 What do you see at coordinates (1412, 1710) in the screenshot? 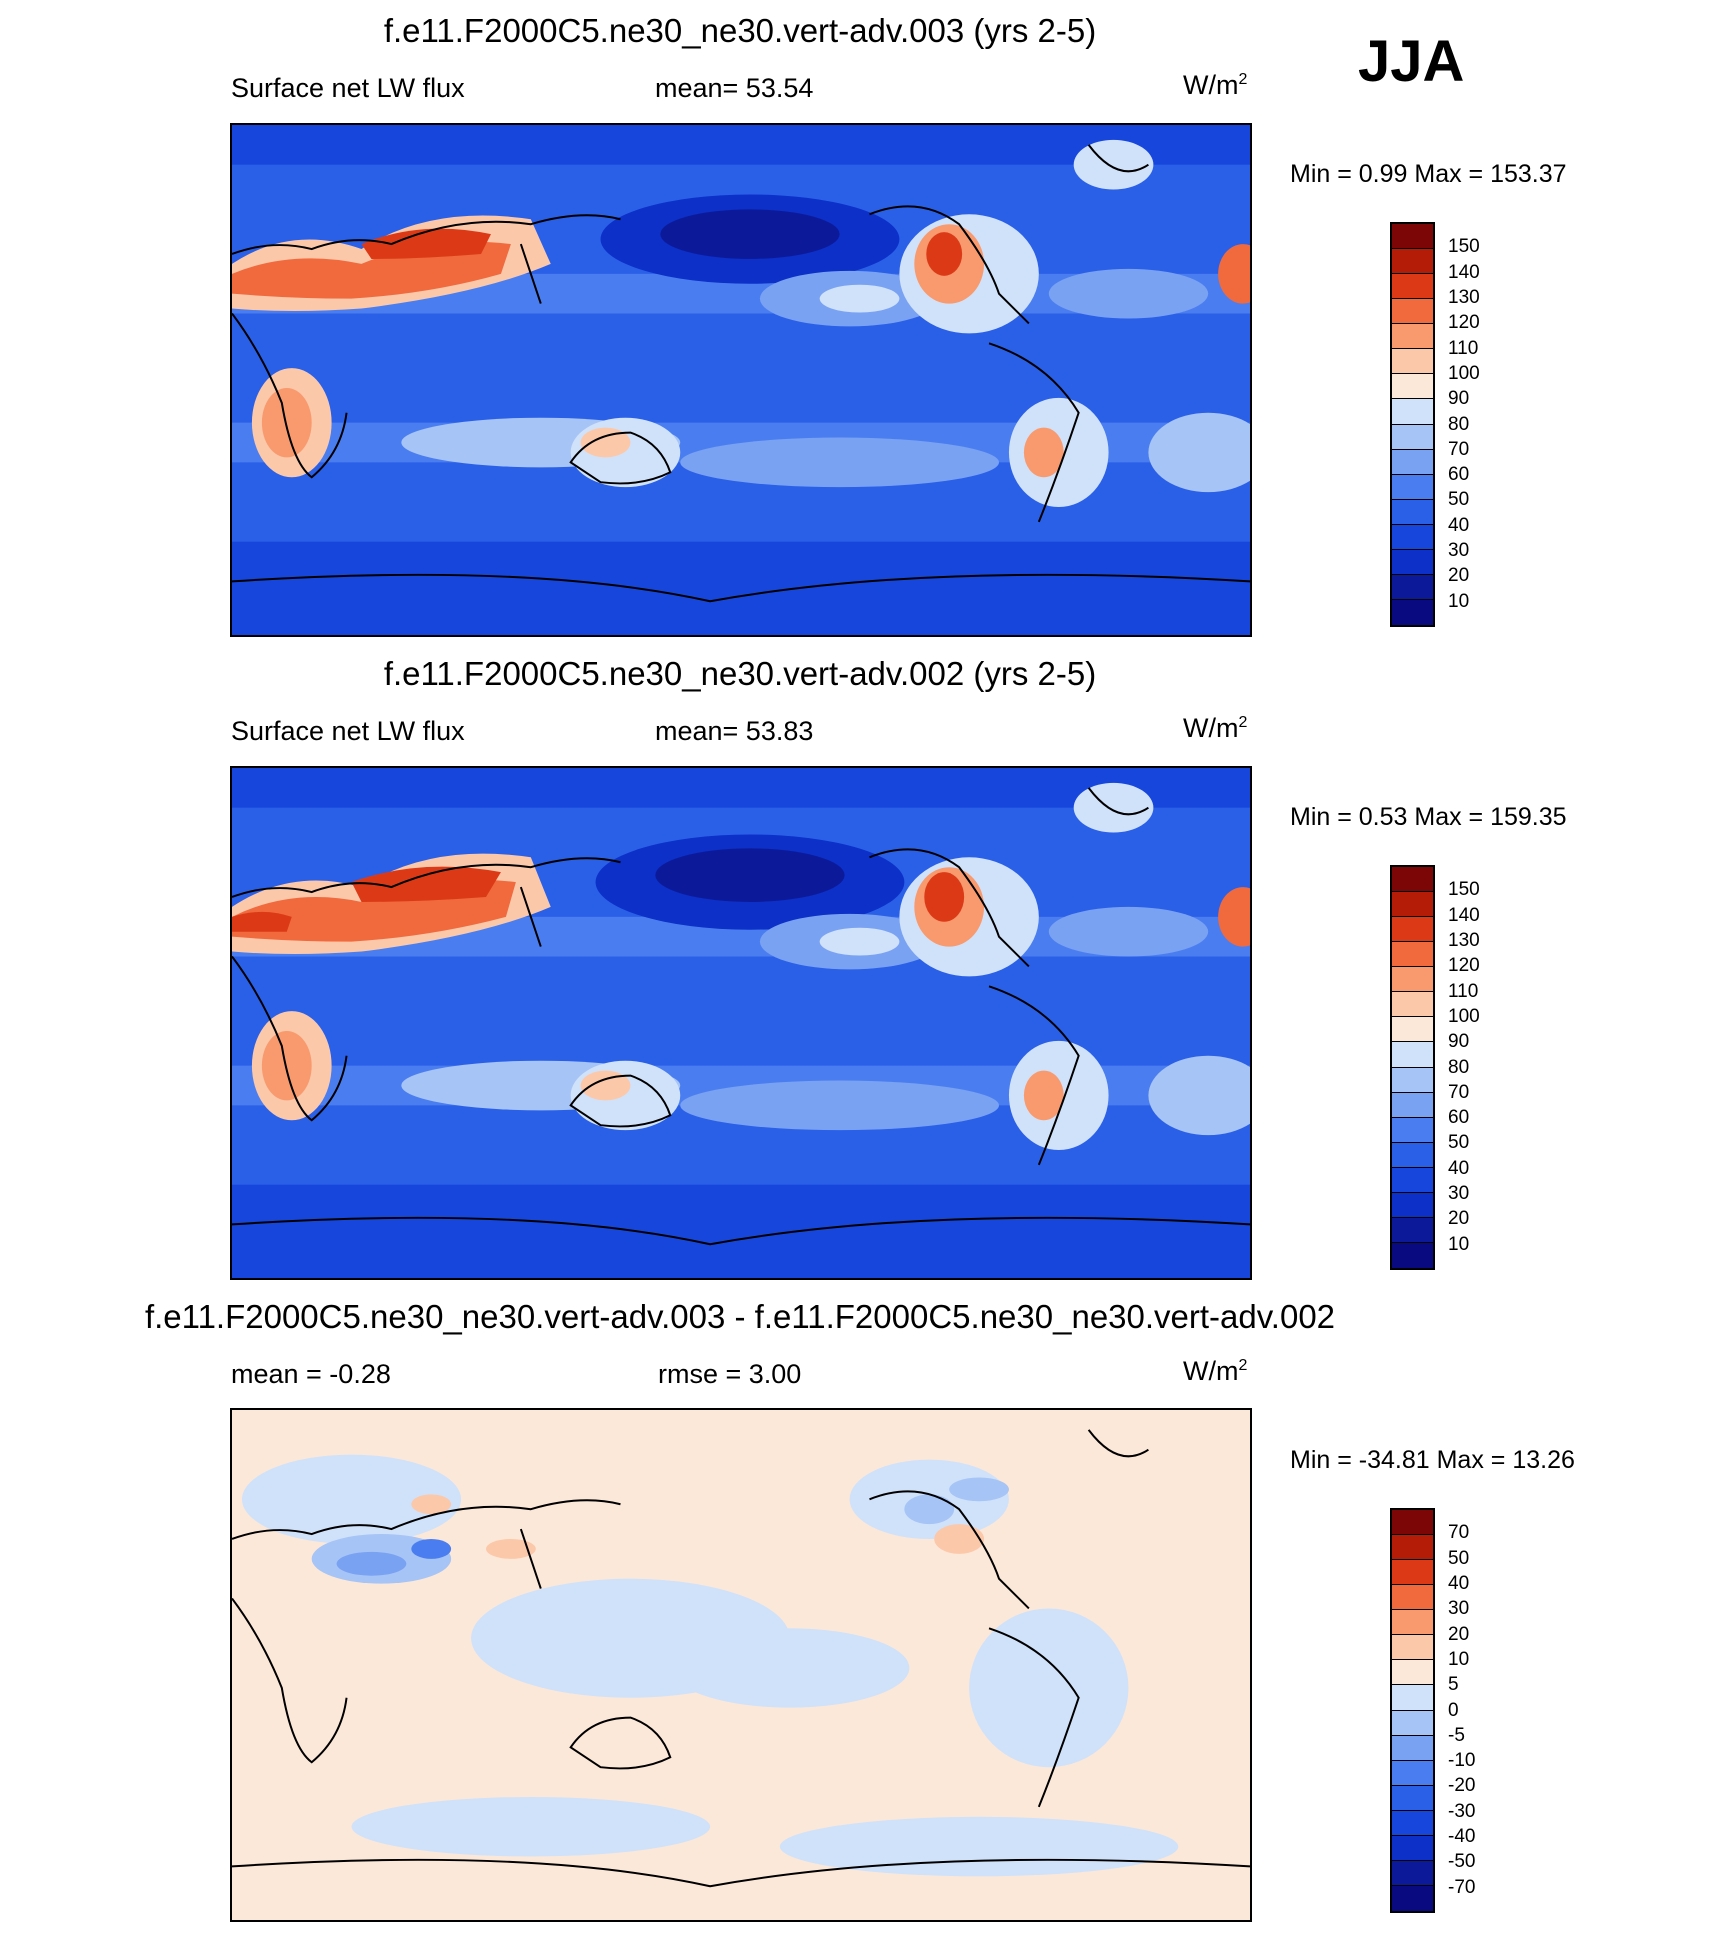
I see `panel-3-colorbar` at bounding box center [1412, 1710].